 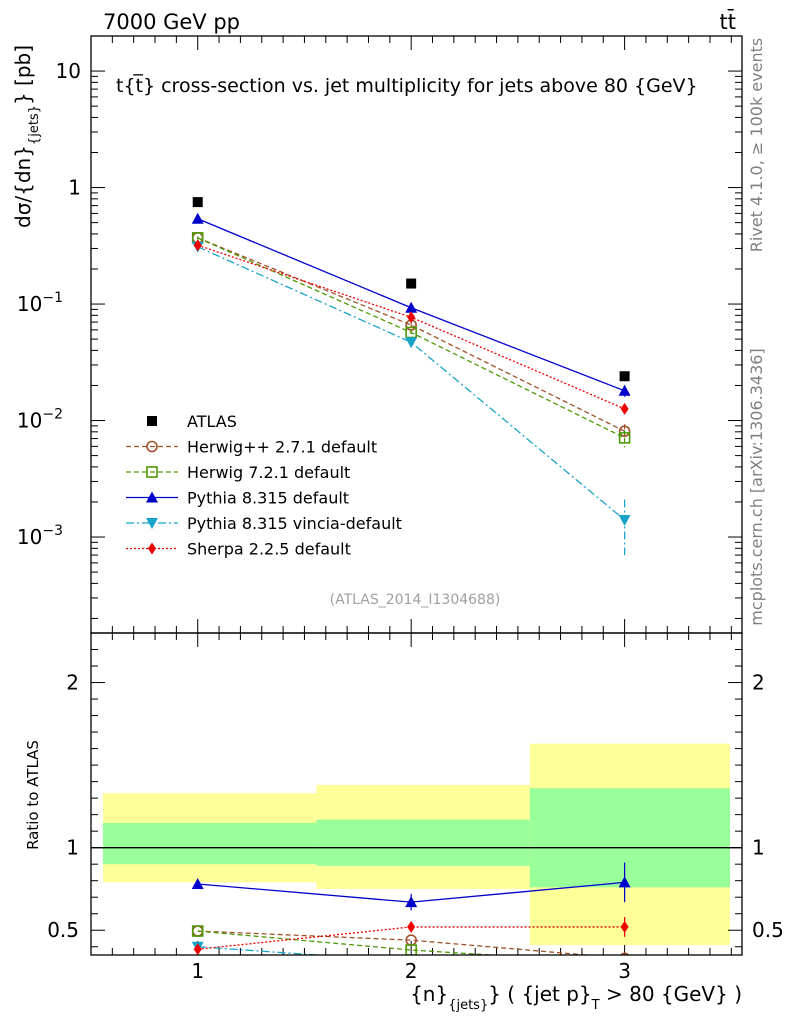 I want to click on y-axis-label-sub: {jets}, so click(x=34, y=125).